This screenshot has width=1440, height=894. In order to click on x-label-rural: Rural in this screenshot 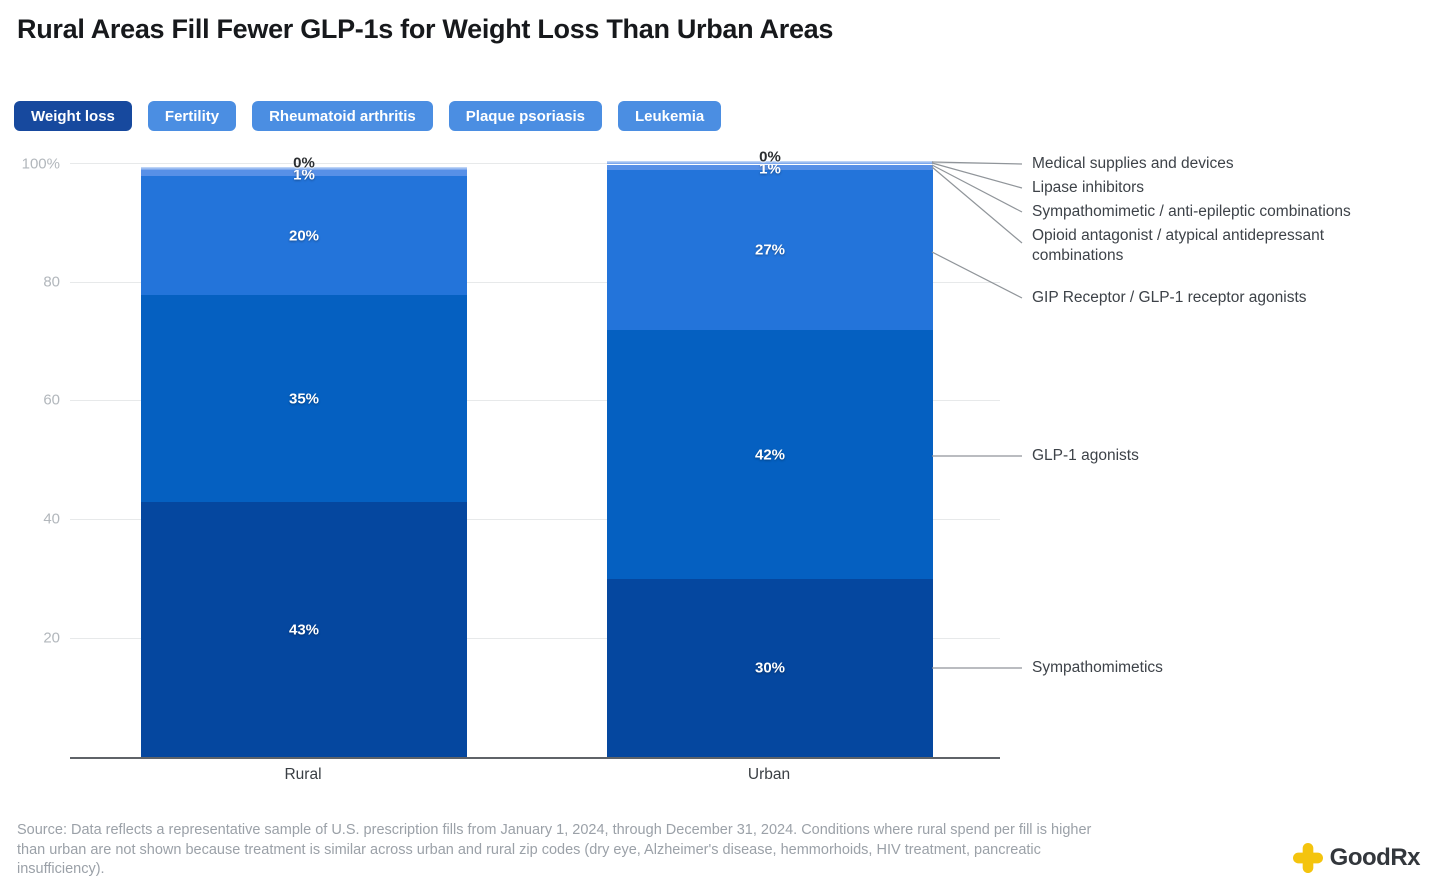, I will do `click(303, 774)`.